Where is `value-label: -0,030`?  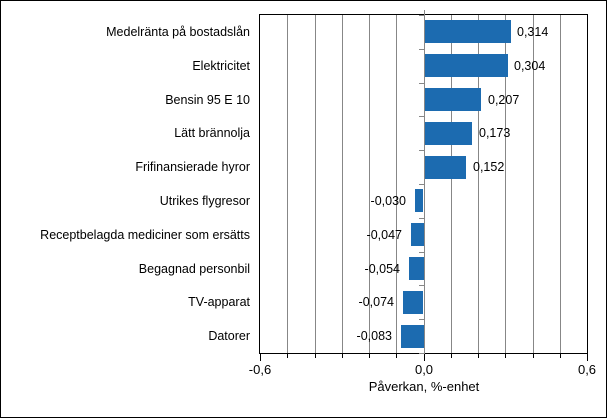 value-label: -0,030 is located at coordinates (388, 201).